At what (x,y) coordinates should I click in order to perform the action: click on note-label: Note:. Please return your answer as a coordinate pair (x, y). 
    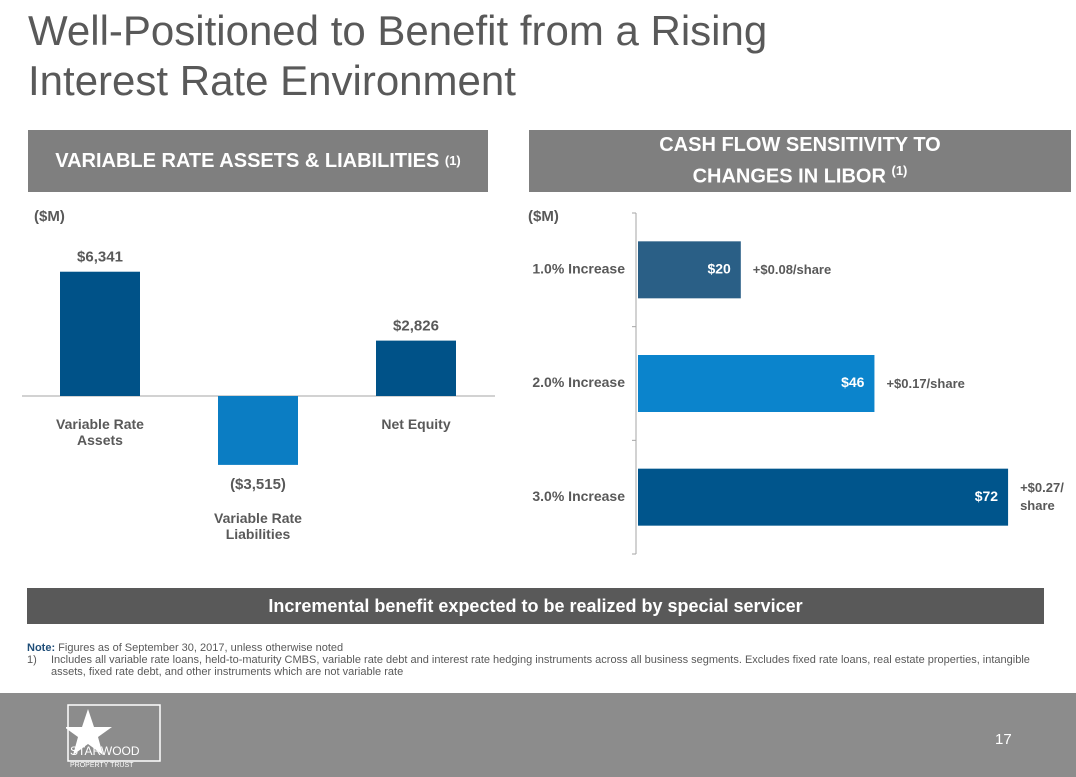
    Looking at the image, I should click on (41, 648).